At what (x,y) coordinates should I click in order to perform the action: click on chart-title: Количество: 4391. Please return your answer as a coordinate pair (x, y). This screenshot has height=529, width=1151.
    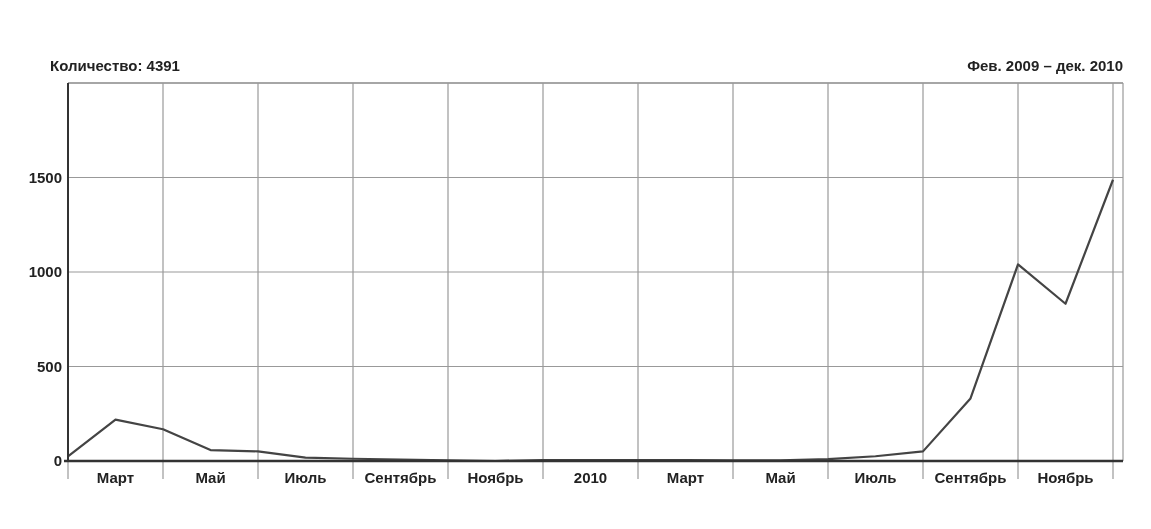
    Looking at the image, I should click on (115, 65).